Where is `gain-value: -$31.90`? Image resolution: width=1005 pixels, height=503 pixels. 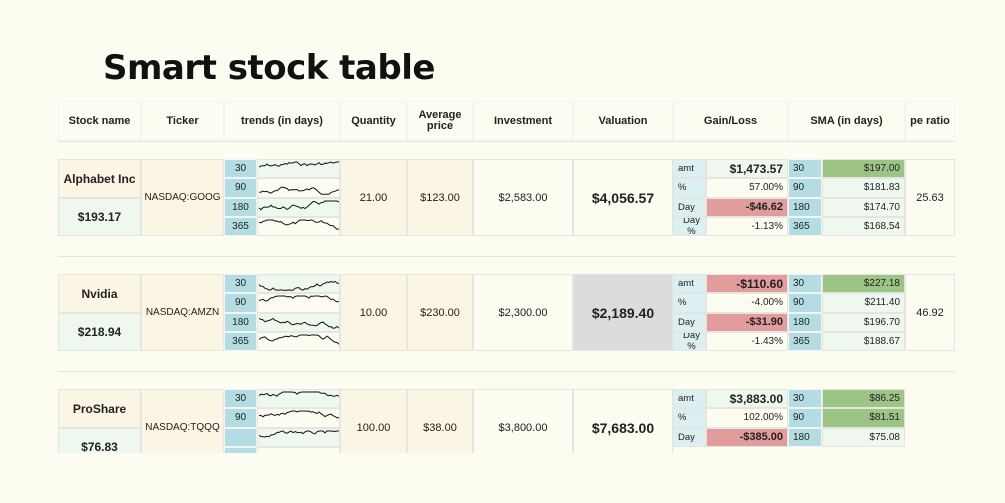 gain-value: -$31.90 is located at coordinates (747, 322).